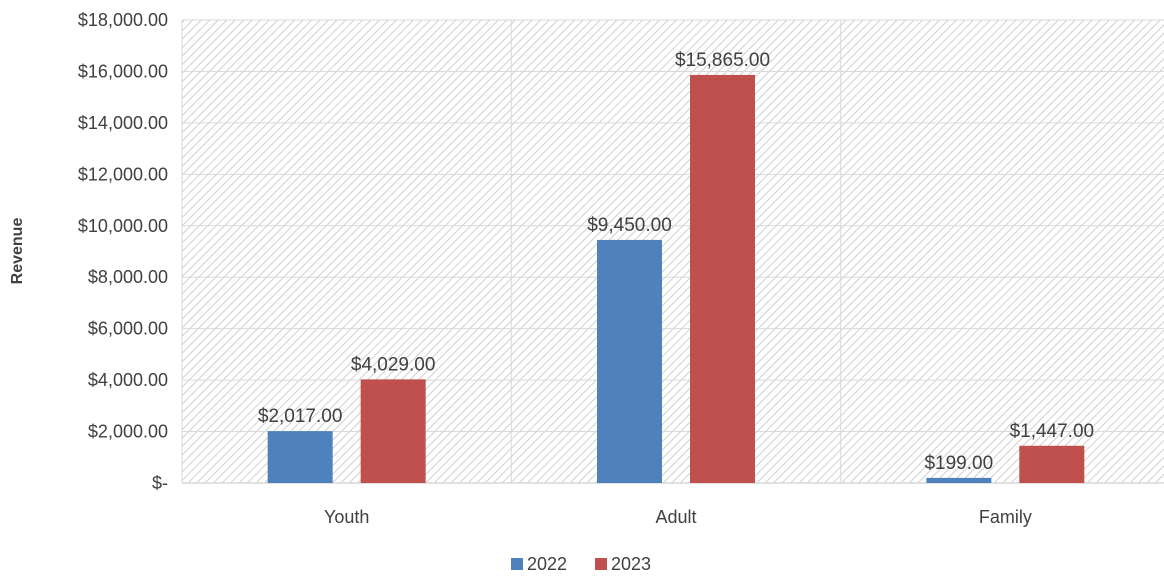 The image size is (1164, 578). What do you see at coordinates (160, 483) in the screenshot?
I see `y-tick-label: $-` at bounding box center [160, 483].